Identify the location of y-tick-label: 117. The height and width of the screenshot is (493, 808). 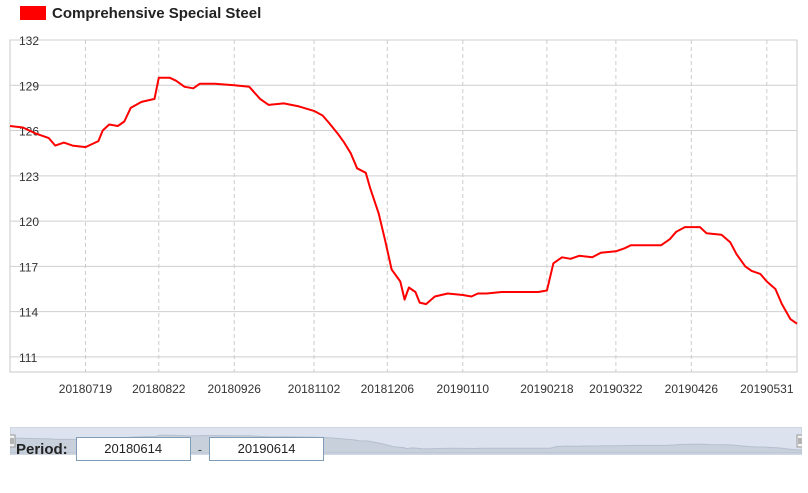
(28, 267).